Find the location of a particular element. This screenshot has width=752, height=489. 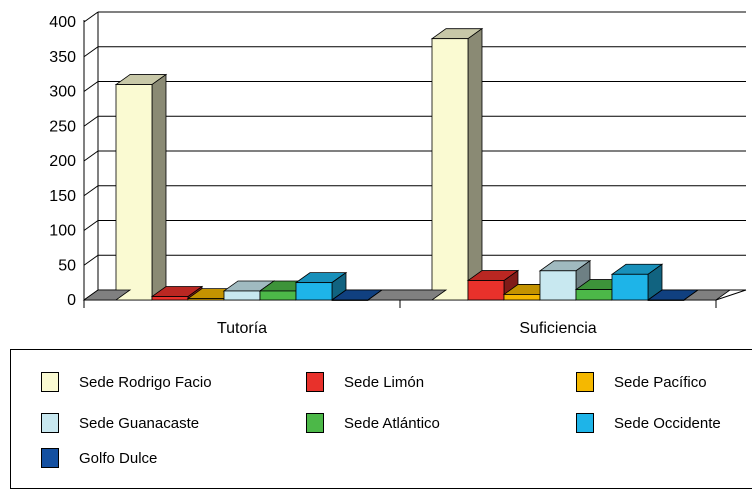

y-tick-label: 50 is located at coordinates (67, 265).